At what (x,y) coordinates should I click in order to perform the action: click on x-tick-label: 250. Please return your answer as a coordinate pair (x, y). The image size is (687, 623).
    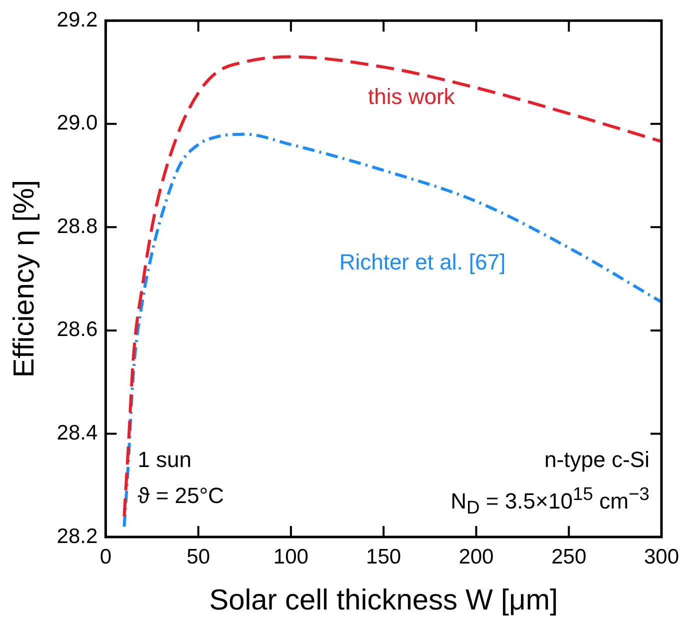
    Looking at the image, I should click on (568, 556).